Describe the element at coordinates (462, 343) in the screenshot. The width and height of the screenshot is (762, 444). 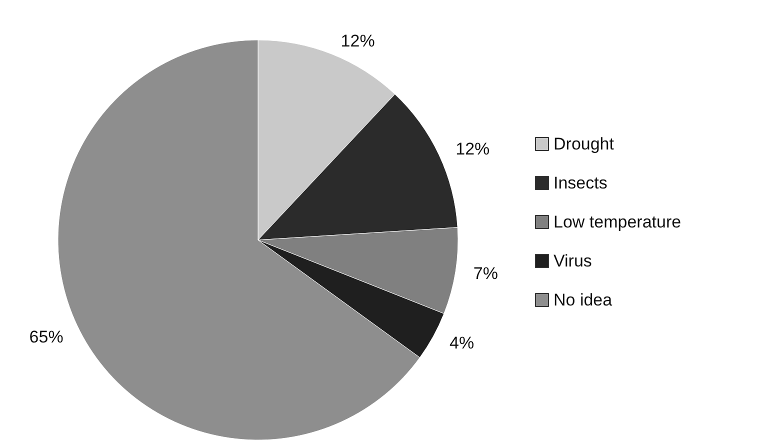
I see `data-label: 4%` at that location.